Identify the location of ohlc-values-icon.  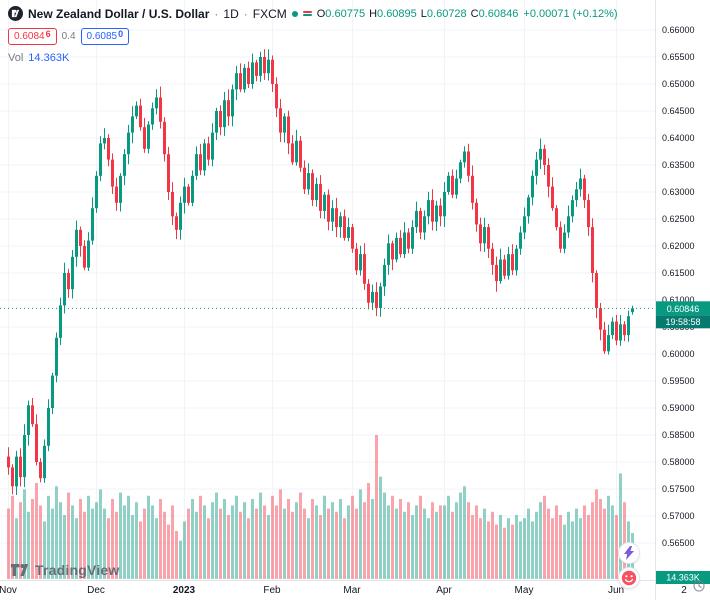
(307, 13).